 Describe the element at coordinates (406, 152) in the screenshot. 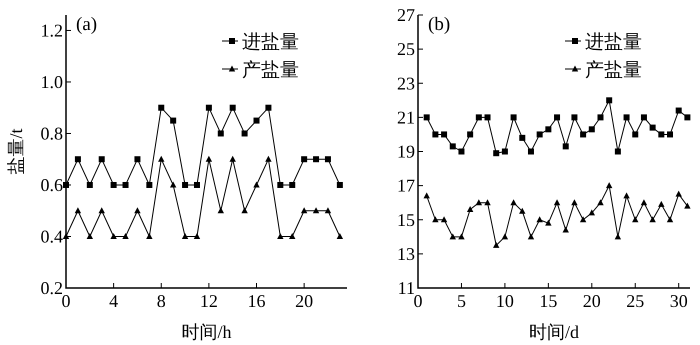

I see `y-tick-label: 19` at that location.